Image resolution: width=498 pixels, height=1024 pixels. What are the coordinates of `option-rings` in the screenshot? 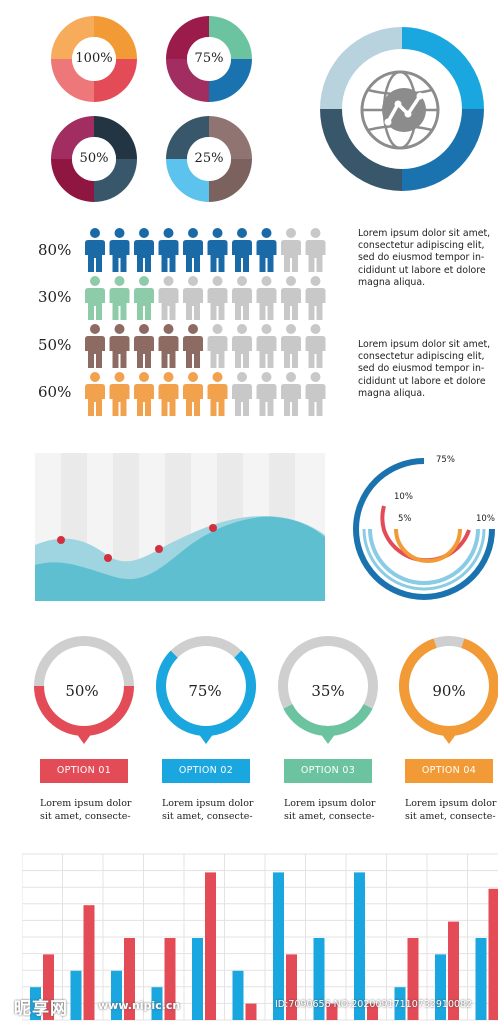 It's located at (266, 690).